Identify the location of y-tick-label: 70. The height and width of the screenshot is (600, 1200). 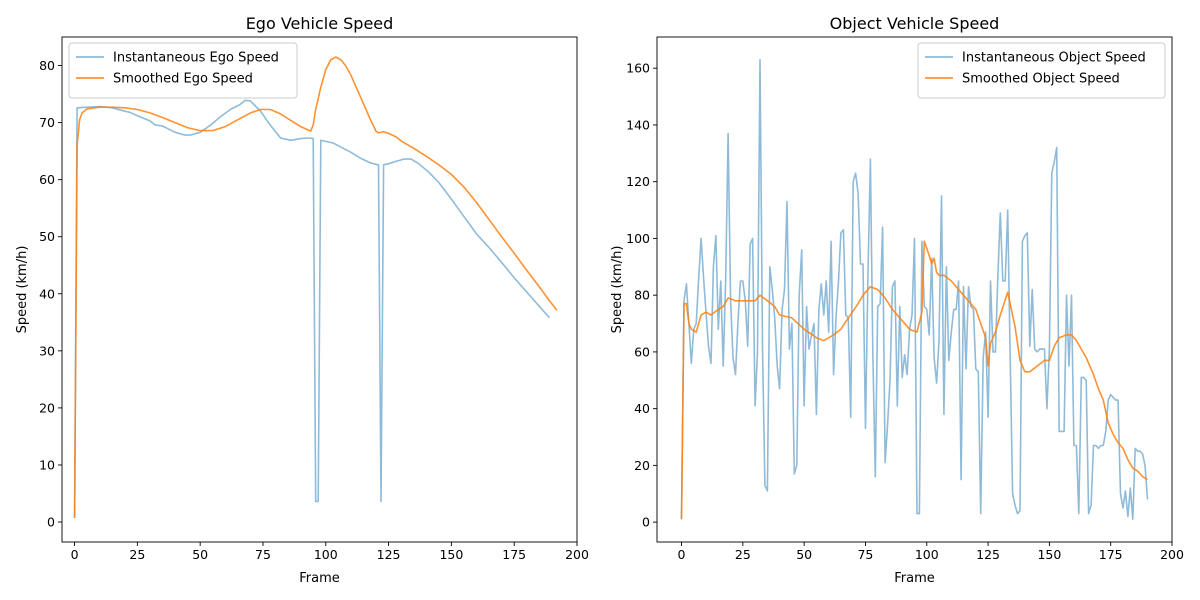
(47, 122).